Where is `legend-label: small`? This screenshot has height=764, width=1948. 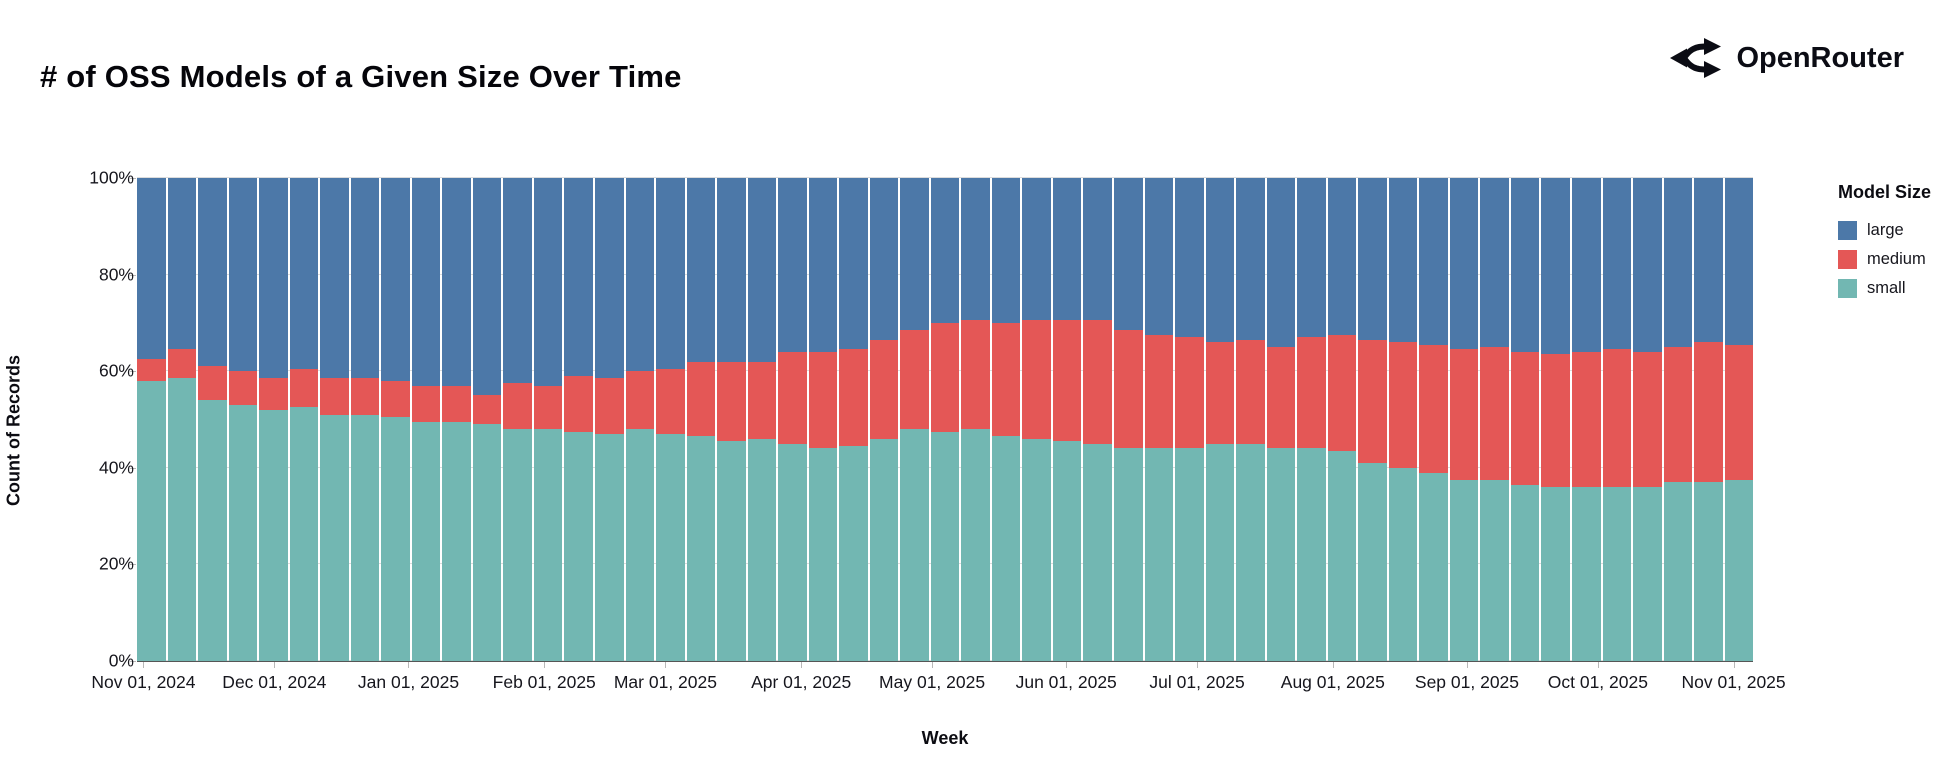
legend-label: small is located at coordinates (1886, 288).